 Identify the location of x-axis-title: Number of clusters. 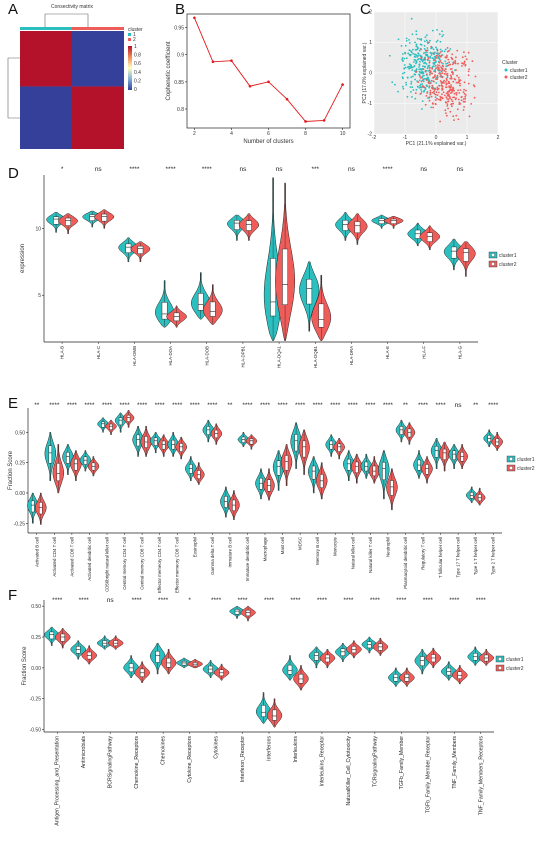
(268, 142).